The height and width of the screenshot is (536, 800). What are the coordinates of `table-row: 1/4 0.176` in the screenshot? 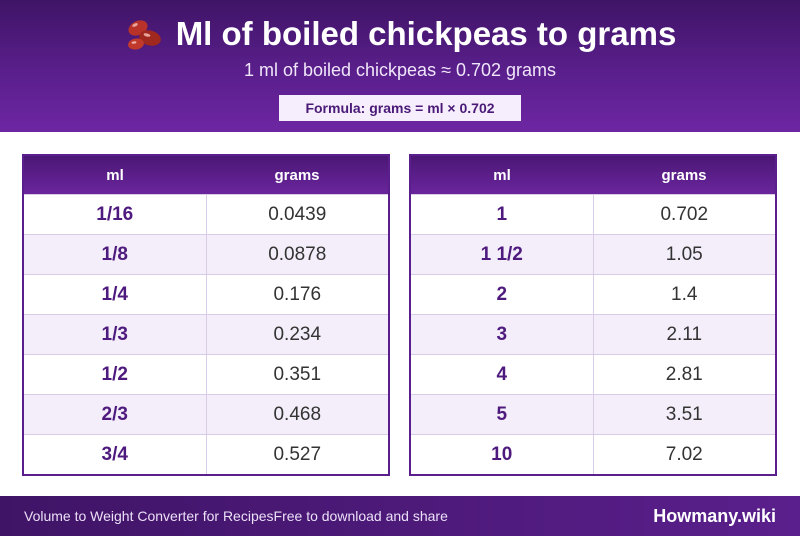 It's located at (206, 294).